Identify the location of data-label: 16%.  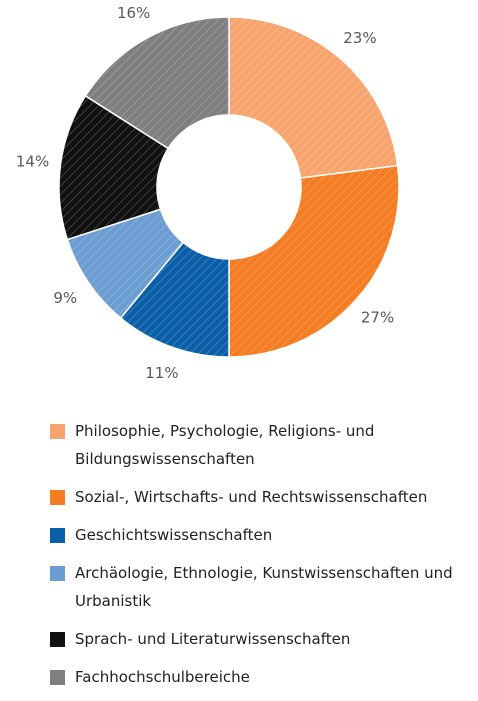
(133, 13).